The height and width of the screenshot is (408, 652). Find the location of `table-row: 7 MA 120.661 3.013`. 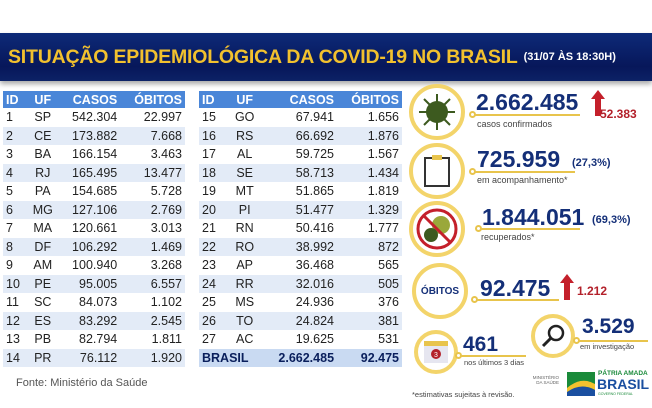

table-row: 7 MA 120.661 3.013 is located at coordinates (94, 228).